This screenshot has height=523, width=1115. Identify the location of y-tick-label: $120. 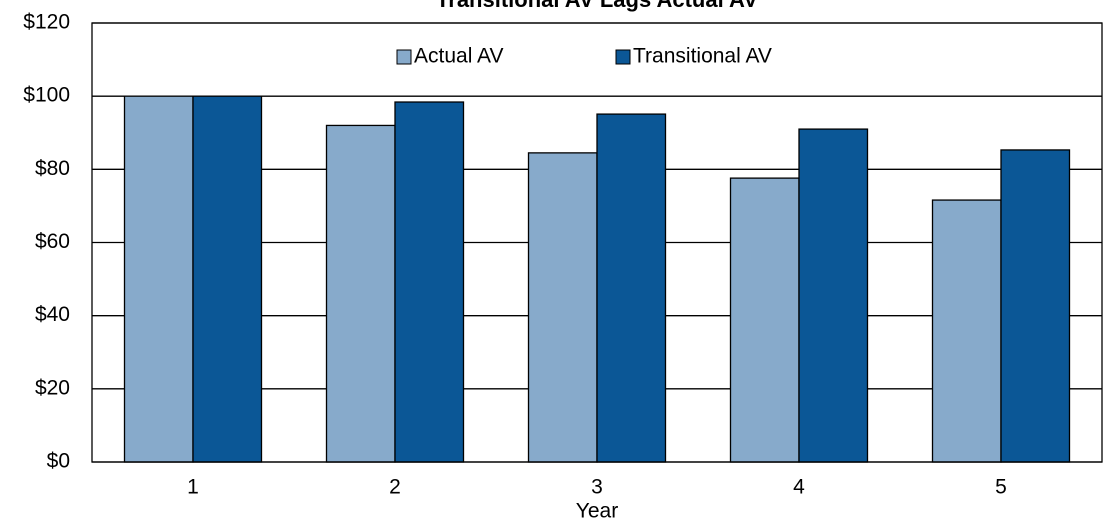
(46, 22).